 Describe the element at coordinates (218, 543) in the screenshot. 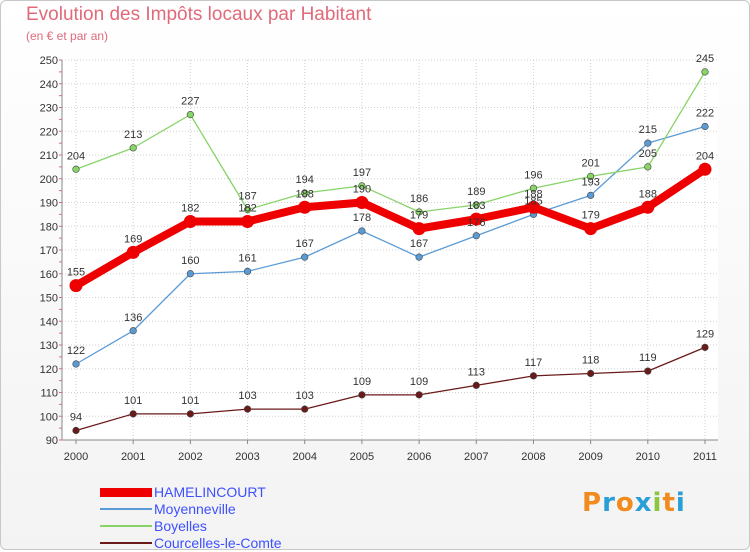

I see `legend-label: Courcelles-le-Comte` at that location.